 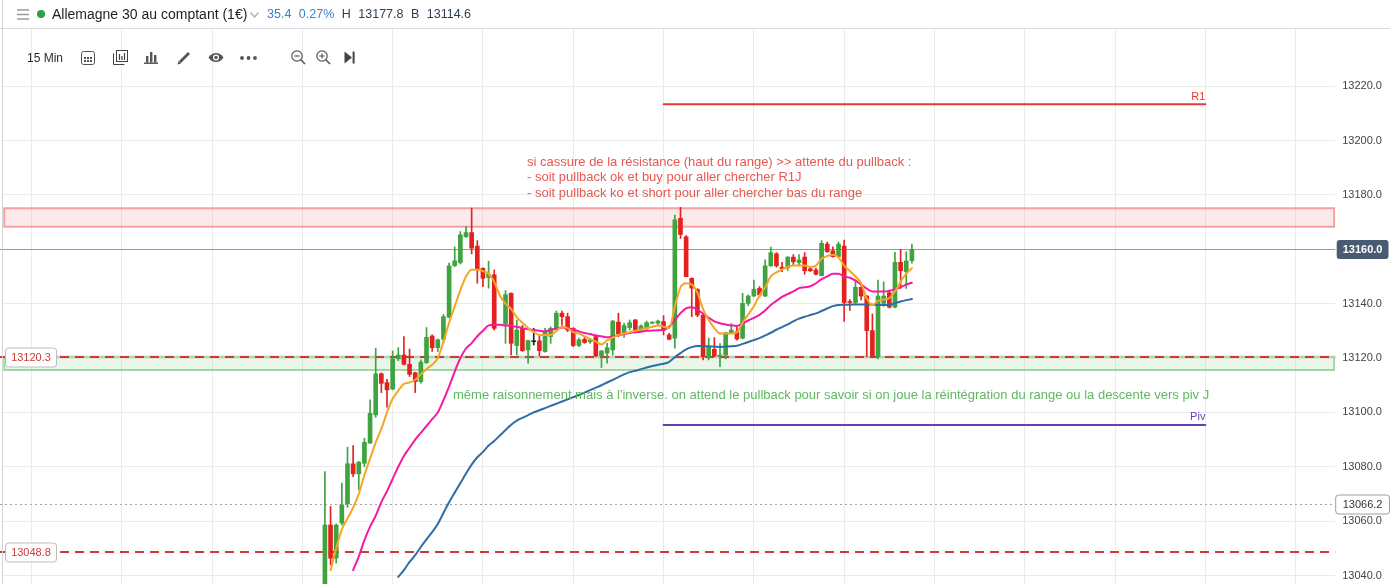 What do you see at coordinates (31, 357) in the screenshot?
I see `ref-line-label: 13120.3` at bounding box center [31, 357].